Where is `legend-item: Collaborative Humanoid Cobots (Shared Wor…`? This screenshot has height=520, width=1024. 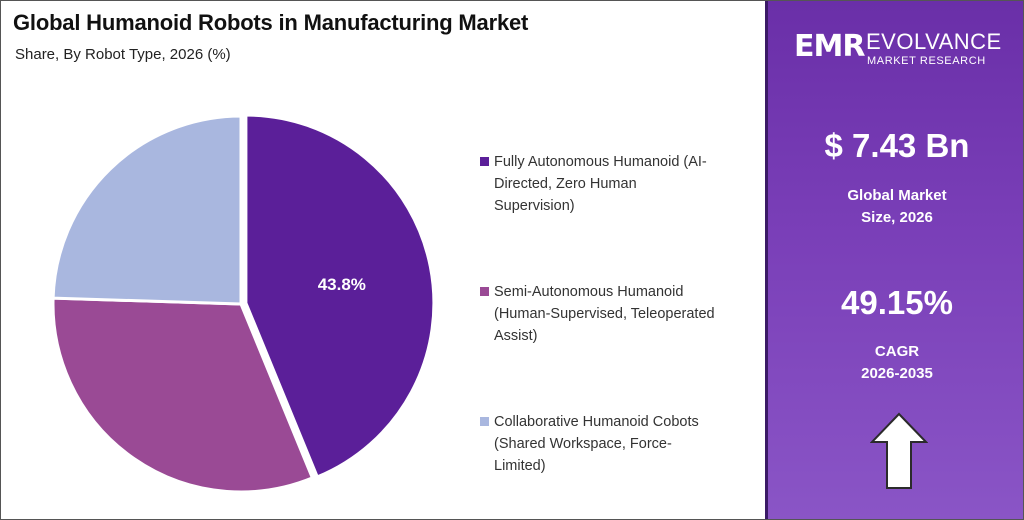
legend-item: Collaborative Humanoid Cobots (Shared Wor… is located at coordinates (618, 444).